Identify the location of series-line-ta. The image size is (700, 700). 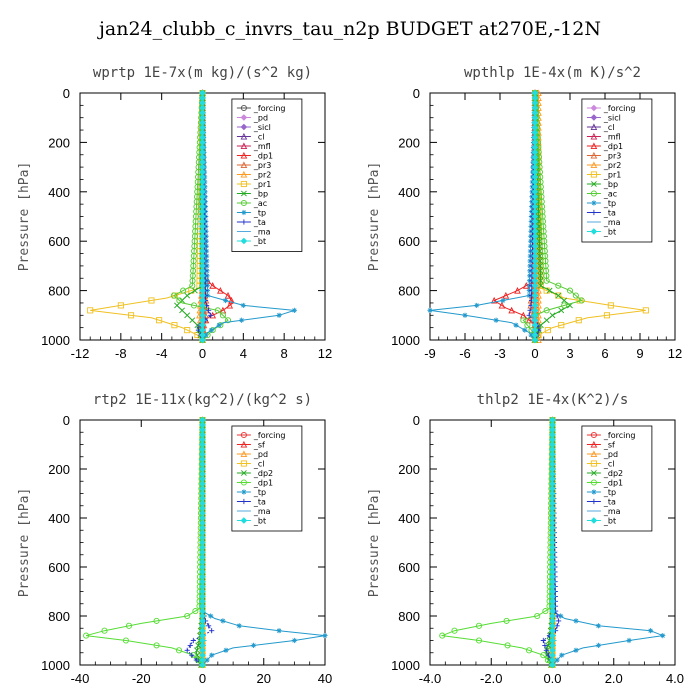
(551, 542).